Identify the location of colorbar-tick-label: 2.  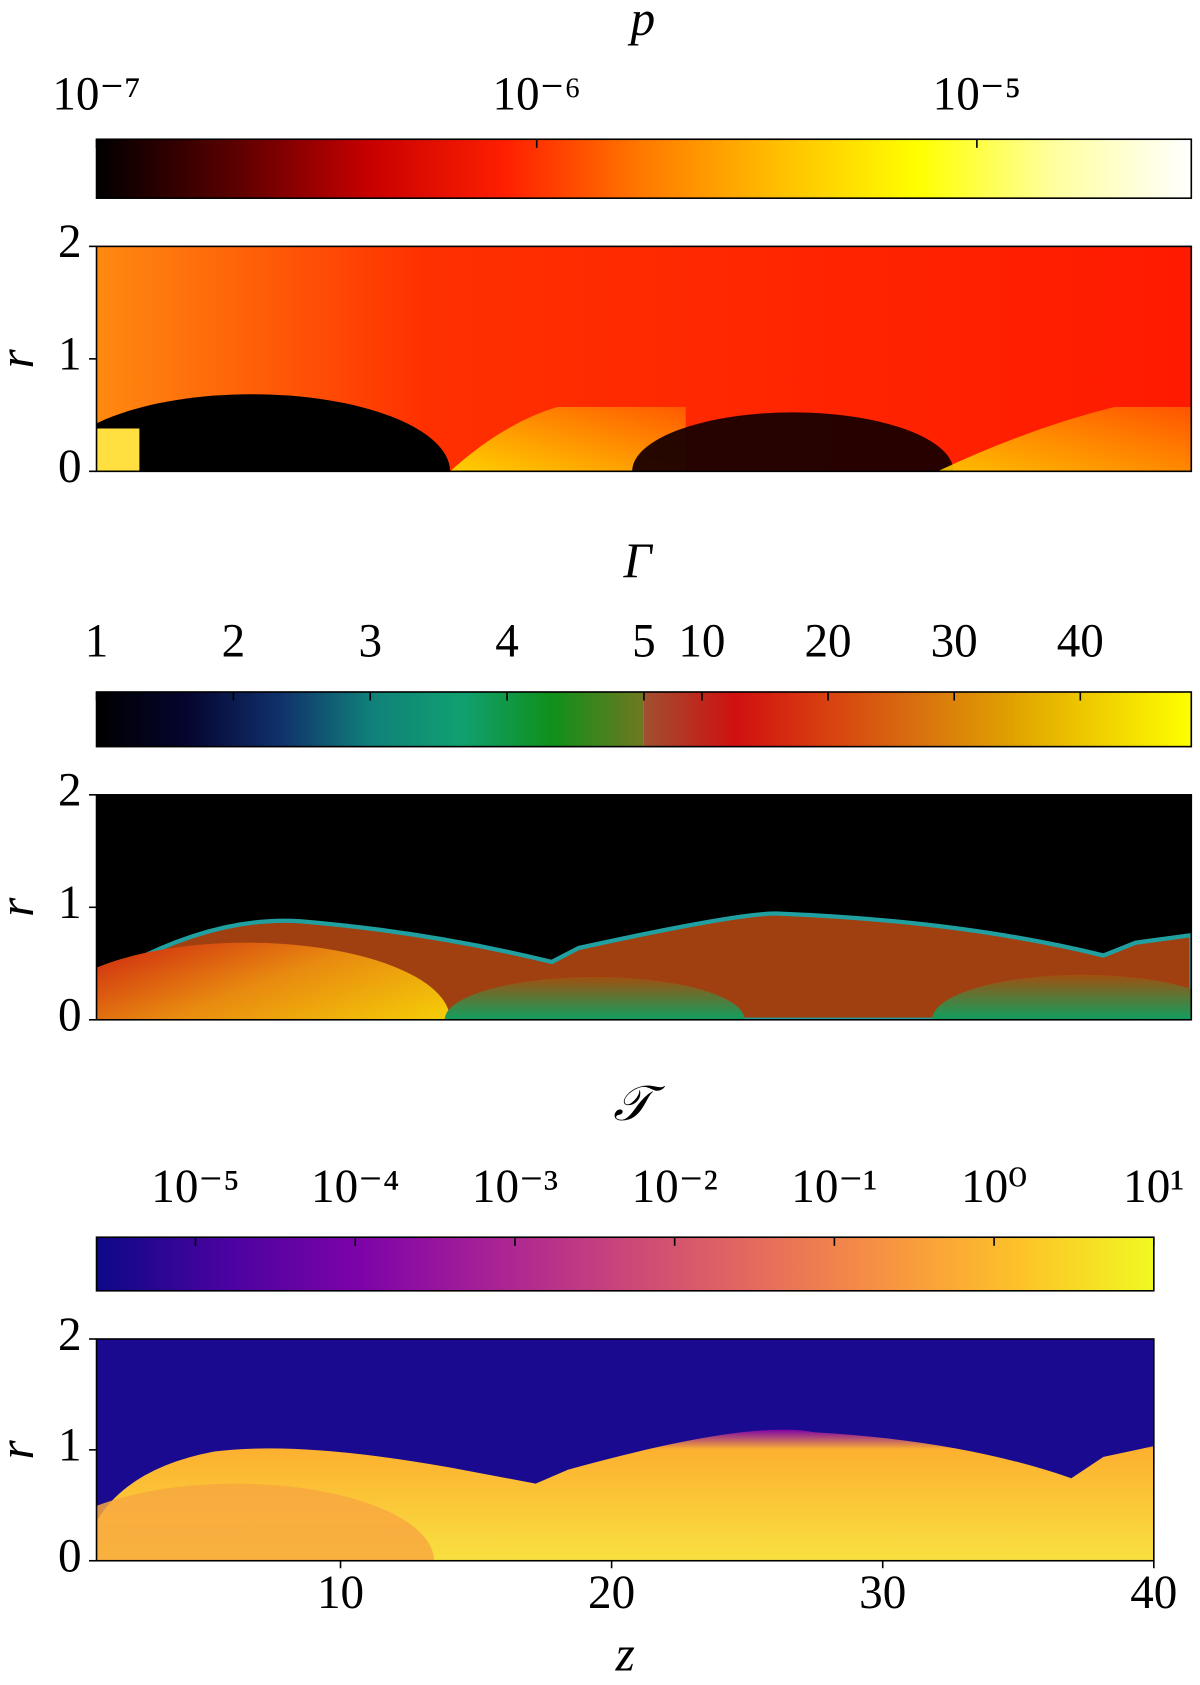
(234, 642).